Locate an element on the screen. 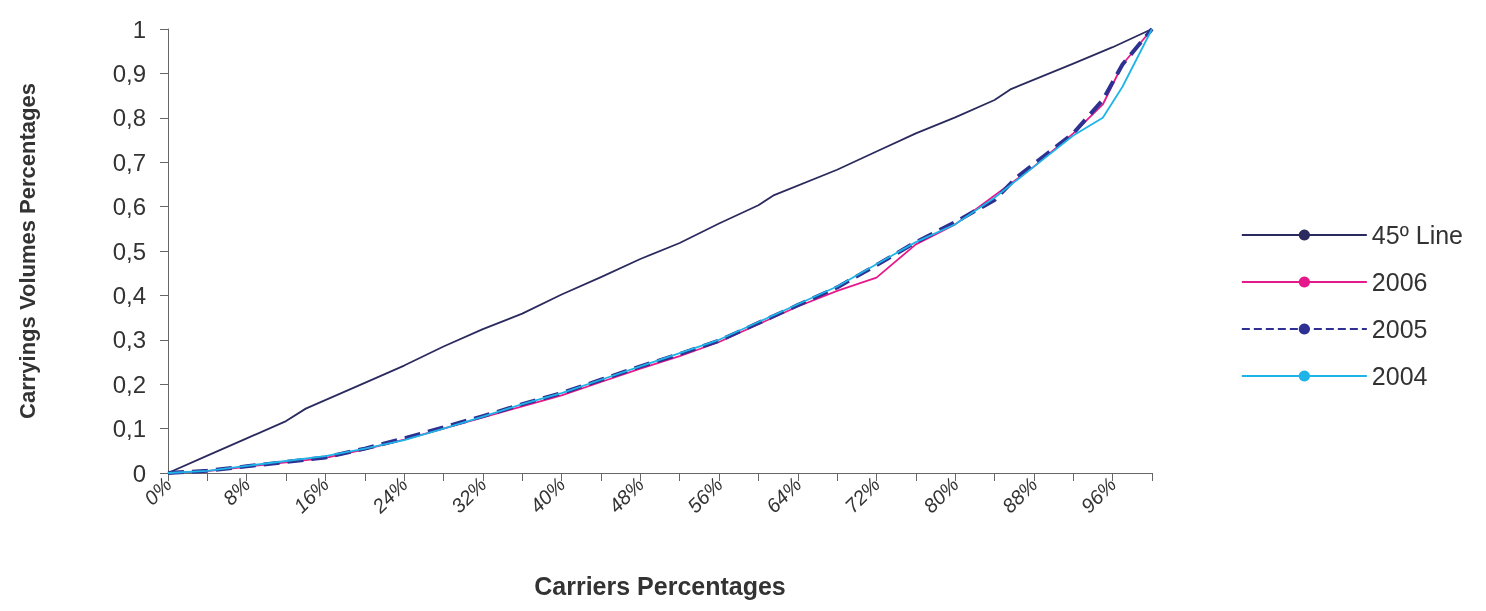 The image size is (1486, 611). y-tick-label: 0,4 is located at coordinates (129, 295).